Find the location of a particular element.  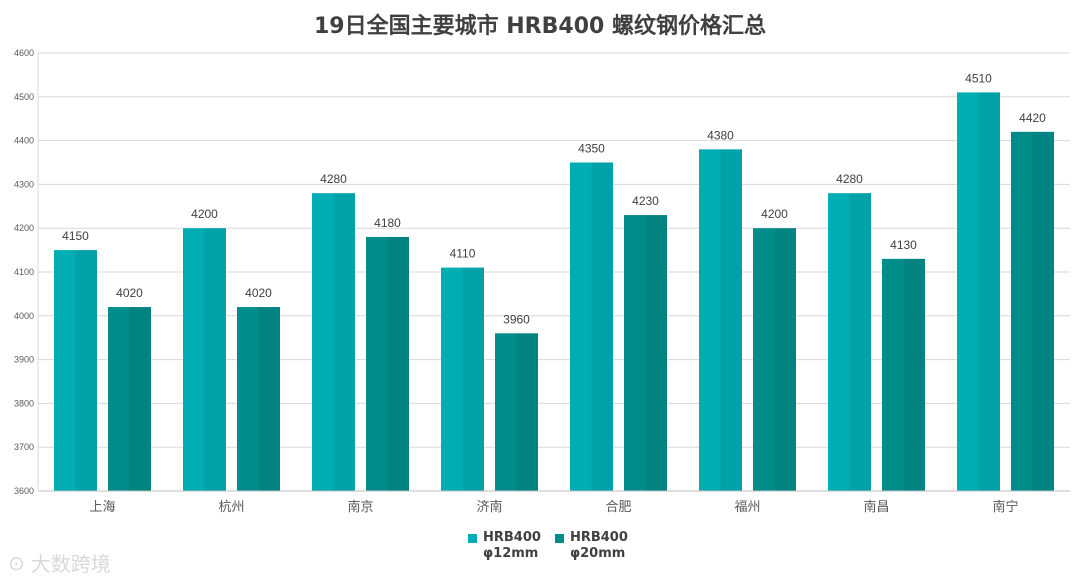

y-tick-label: 3600 is located at coordinates (24, 491).